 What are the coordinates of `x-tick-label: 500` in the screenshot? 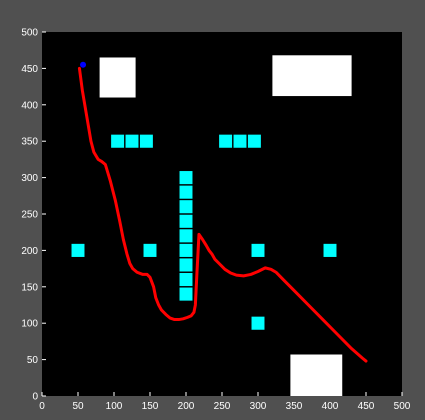 It's located at (402, 406).